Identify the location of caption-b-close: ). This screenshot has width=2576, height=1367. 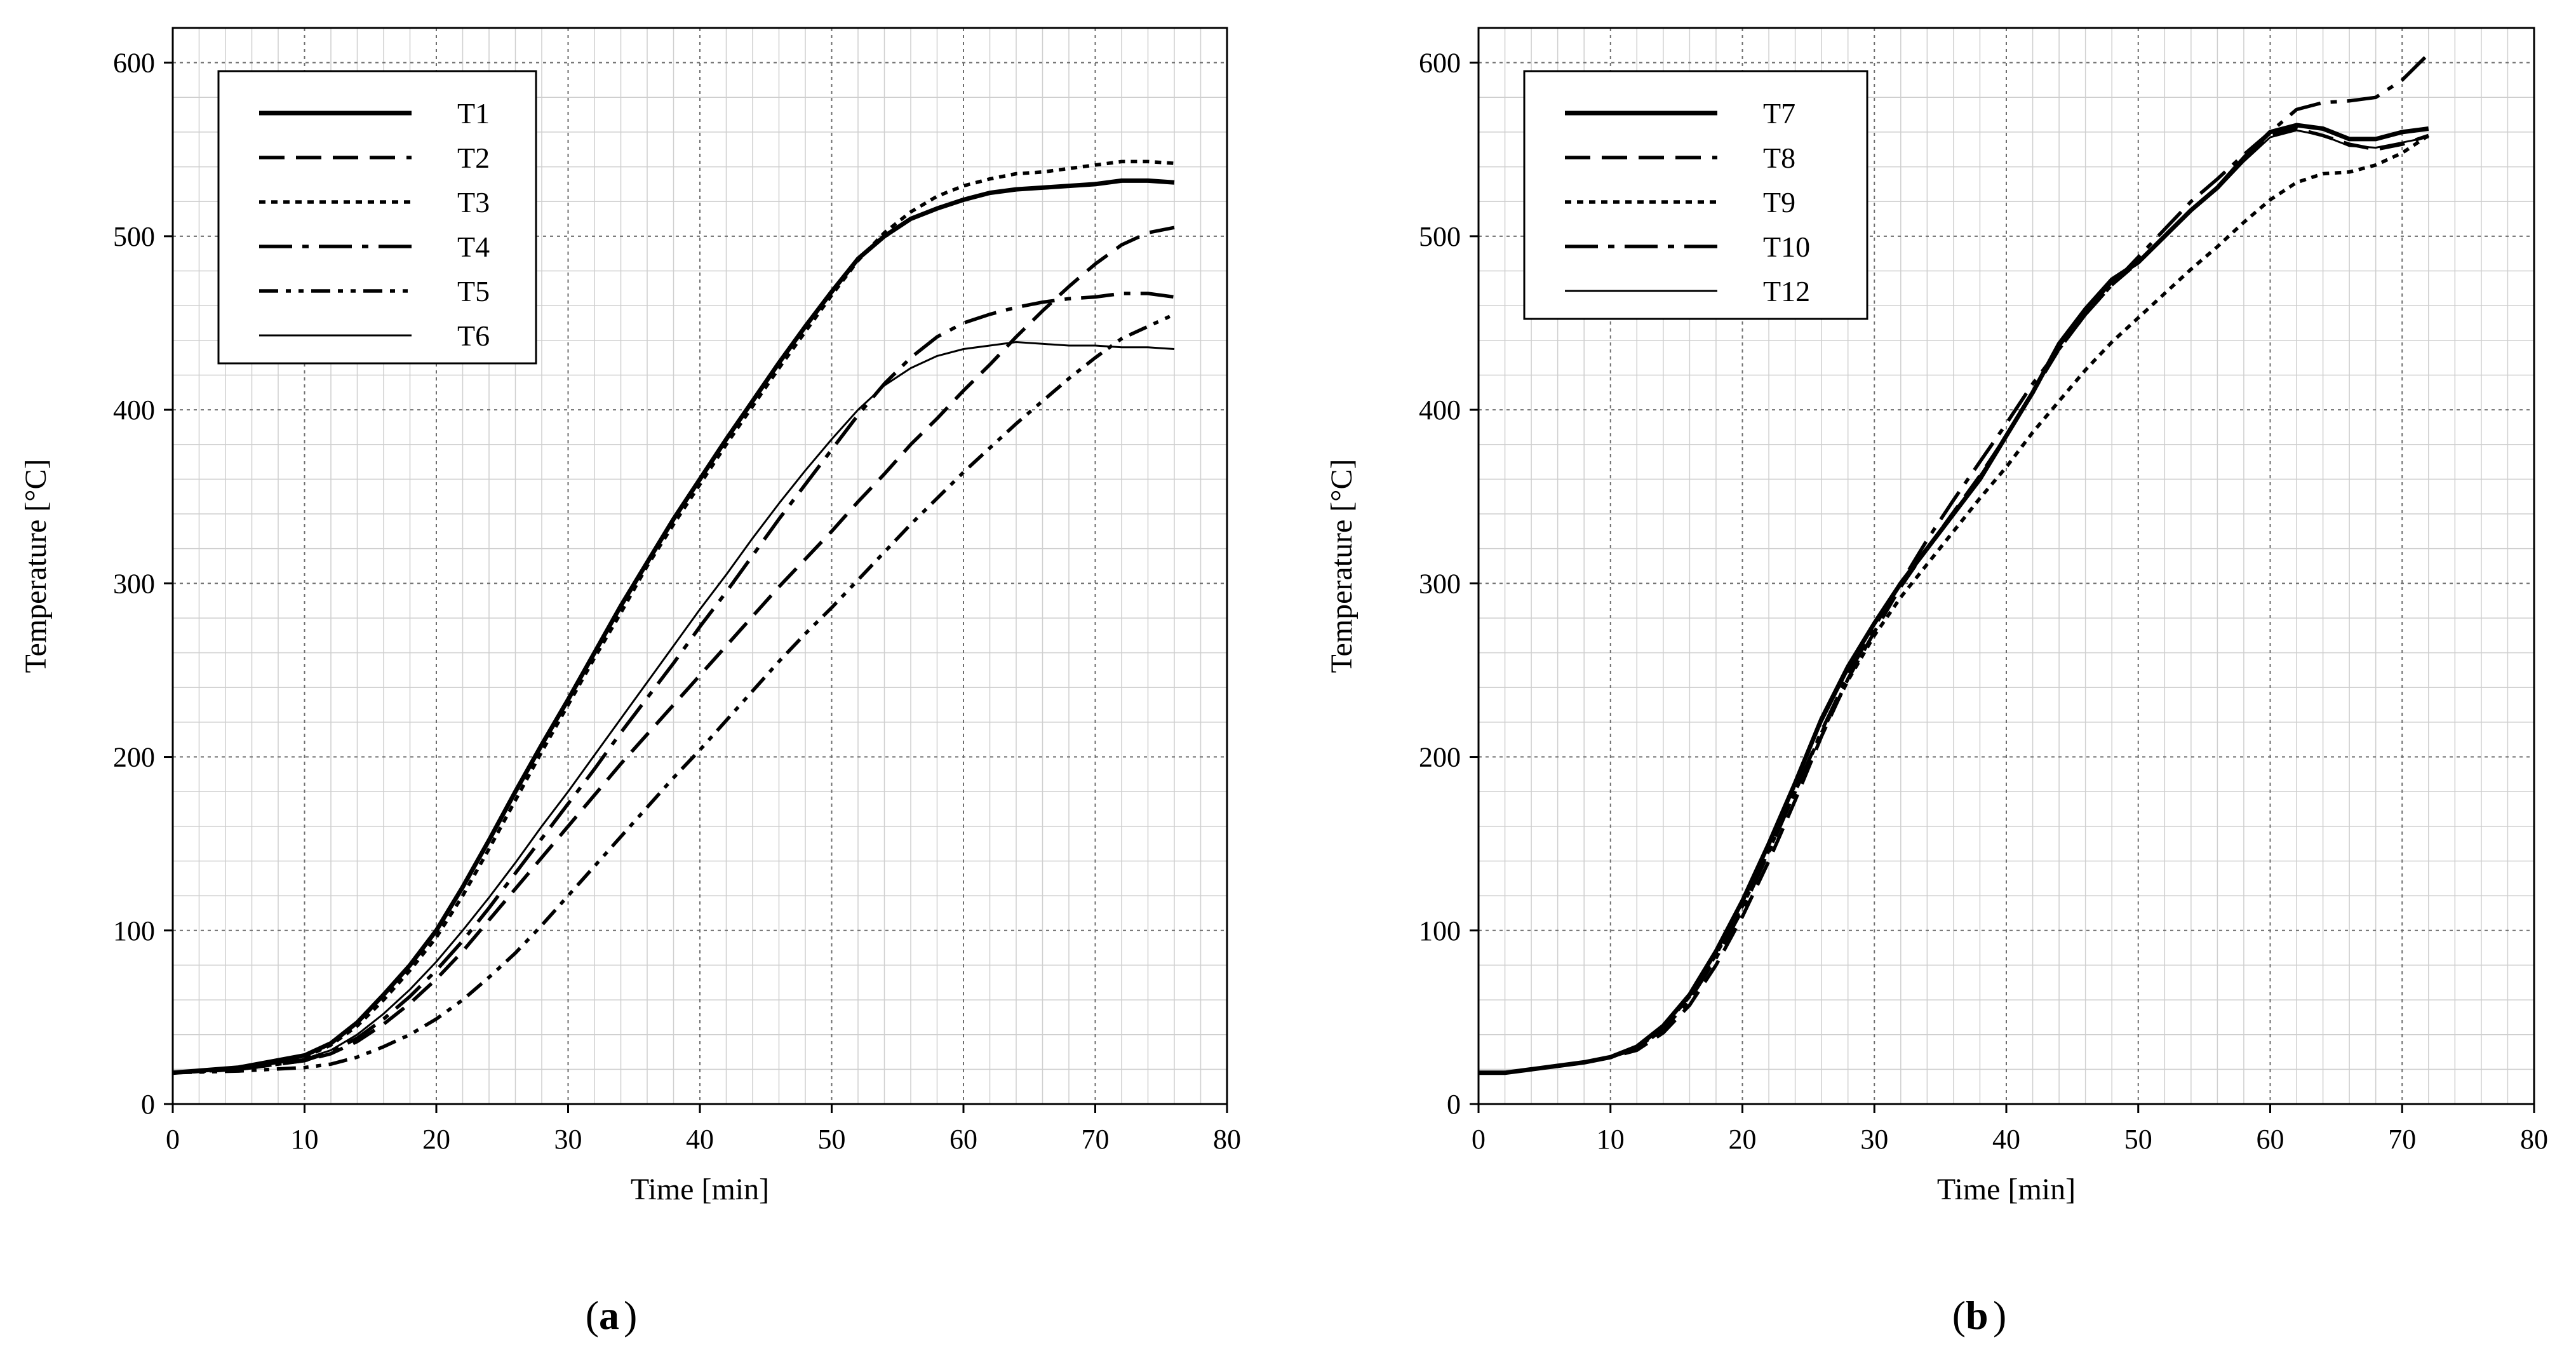
(1999, 1315).